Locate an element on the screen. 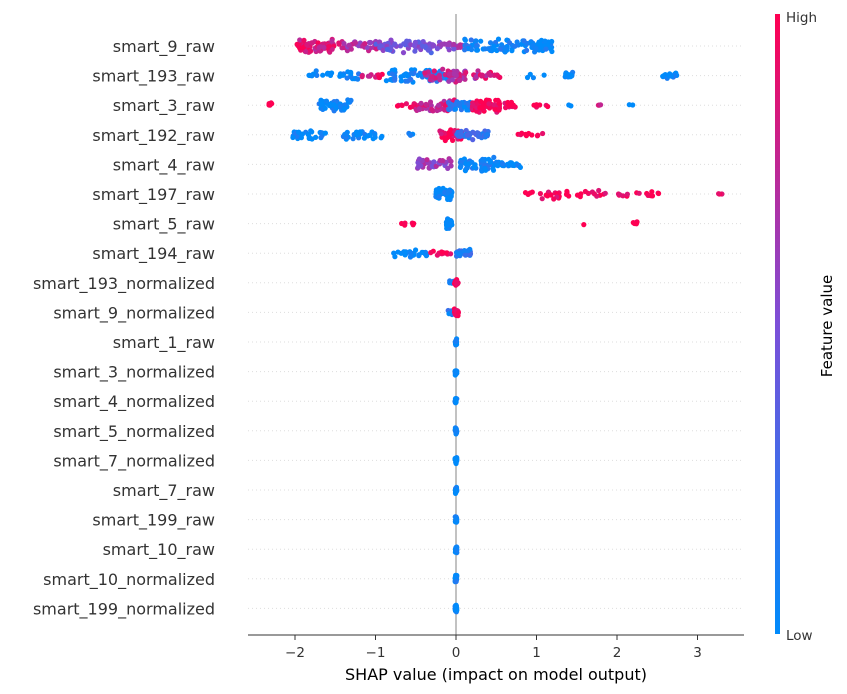  colorbar-high-label: High is located at coordinates (801, 18).